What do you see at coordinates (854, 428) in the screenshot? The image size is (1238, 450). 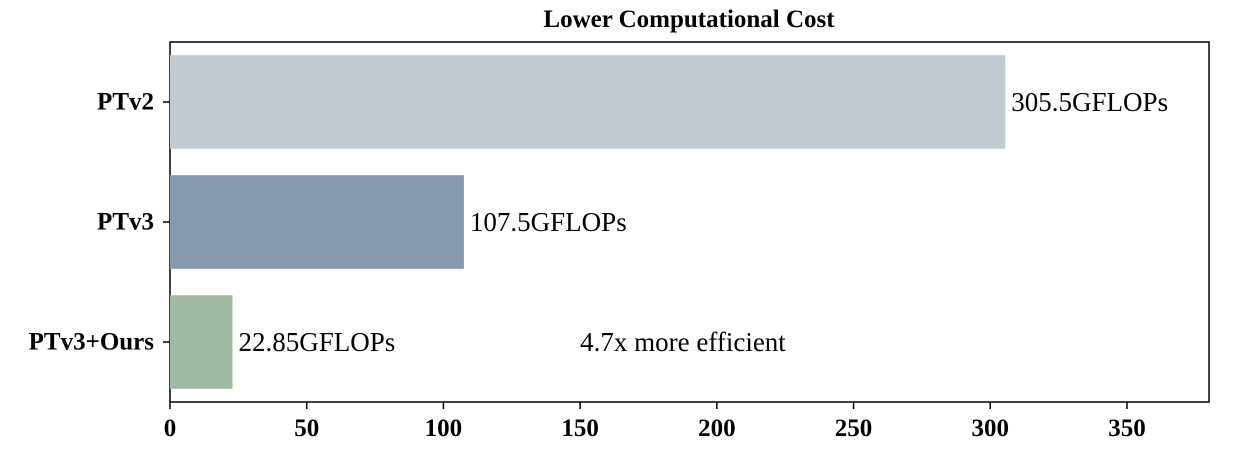 I see `x-tick-label: 250` at bounding box center [854, 428].